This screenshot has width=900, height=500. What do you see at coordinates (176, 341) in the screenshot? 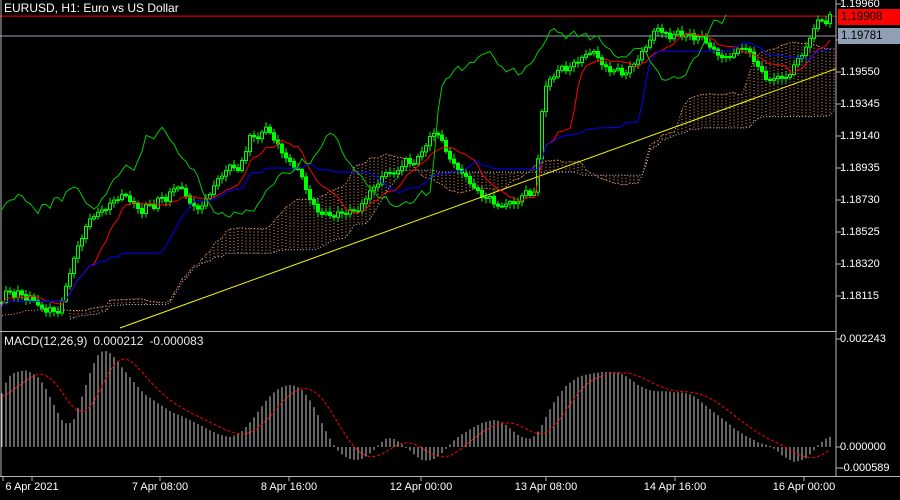
I see `macd-signal-value: -0.000083` at bounding box center [176, 341].